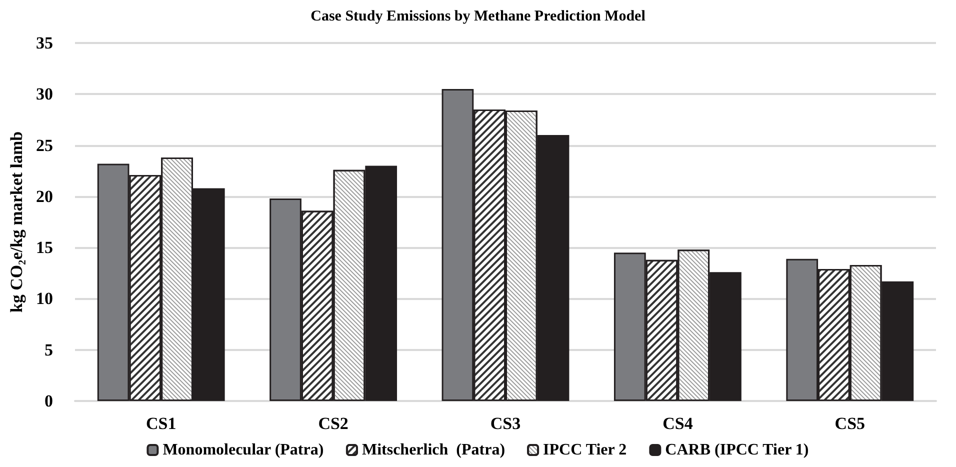 The height and width of the screenshot is (467, 956). Describe the element at coordinates (44, 248) in the screenshot. I see `y-tick-label: 15` at that location.